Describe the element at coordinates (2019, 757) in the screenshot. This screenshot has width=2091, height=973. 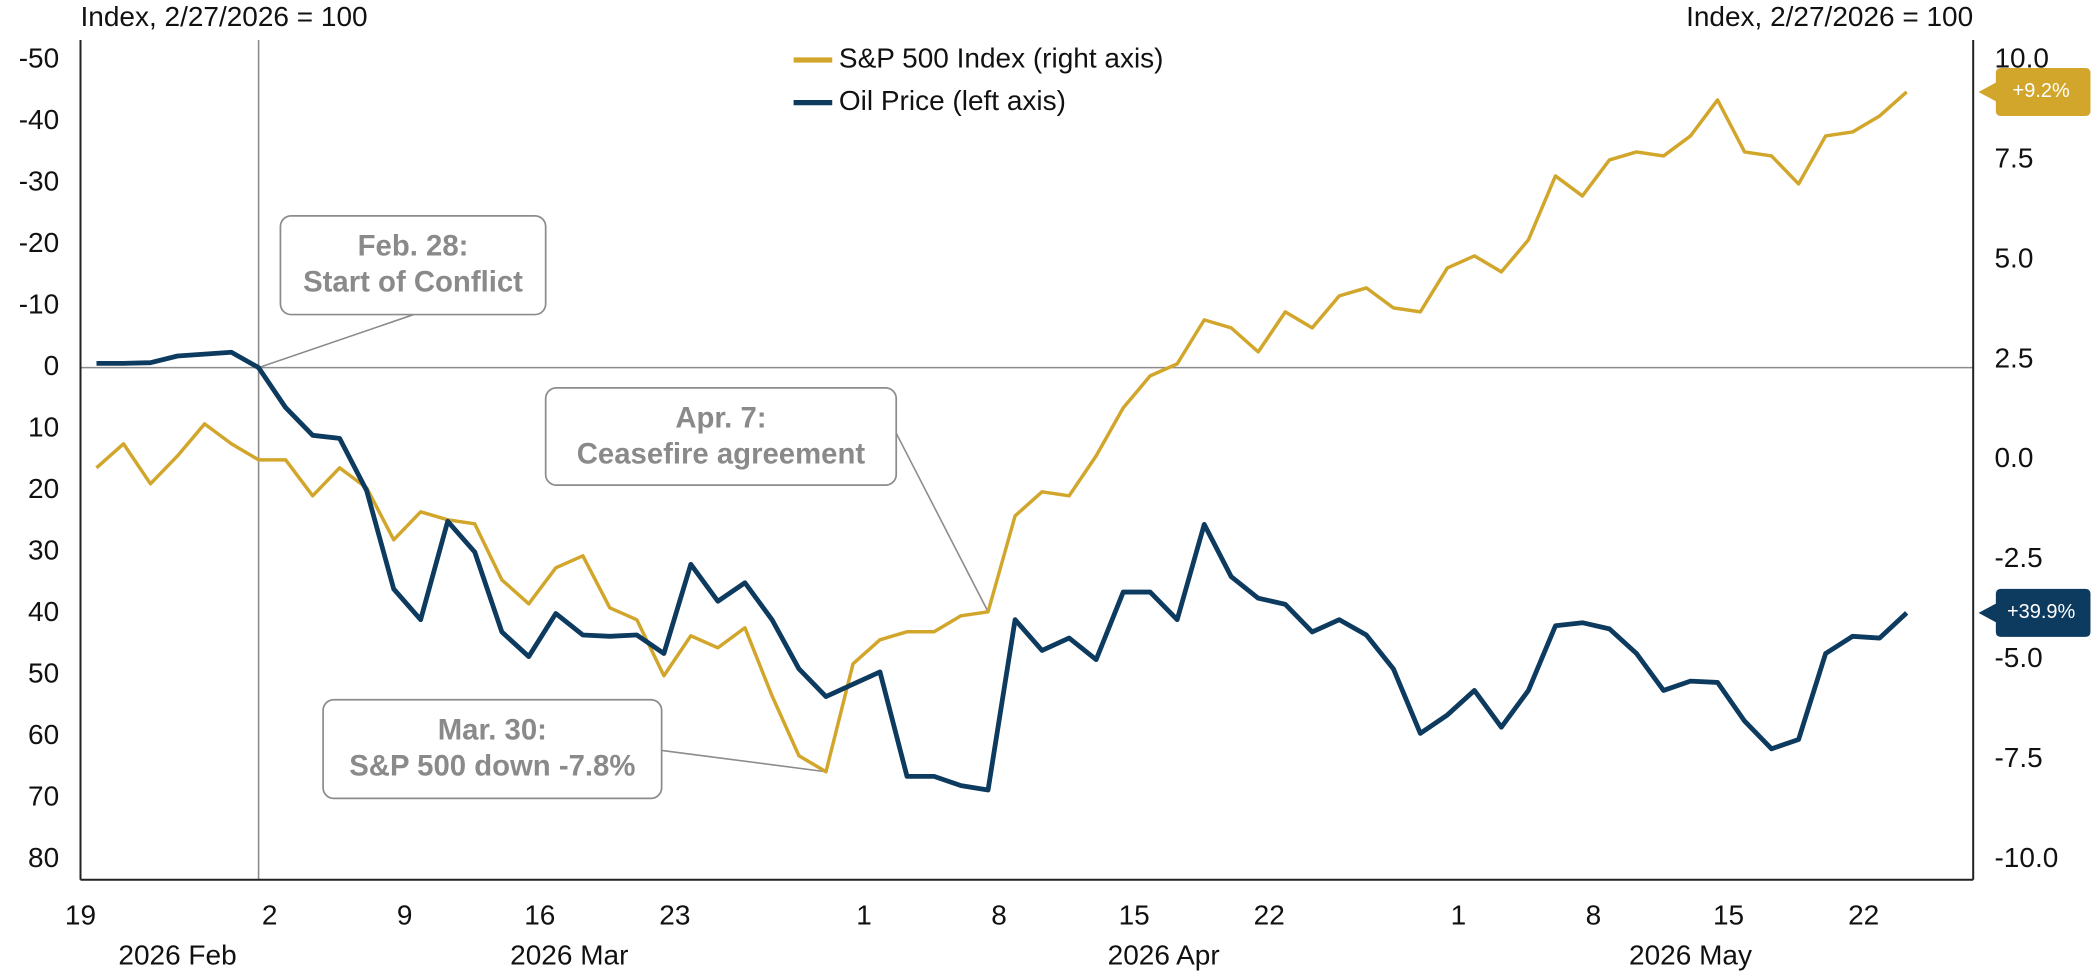
I see `y2-tick-label: -7.5` at that location.